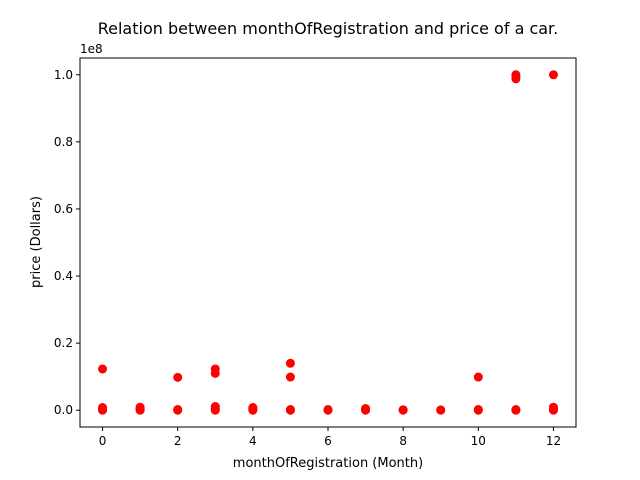  What do you see at coordinates (63, 209) in the screenshot?
I see `y-tick-label: 0.6` at bounding box center [63, 209].